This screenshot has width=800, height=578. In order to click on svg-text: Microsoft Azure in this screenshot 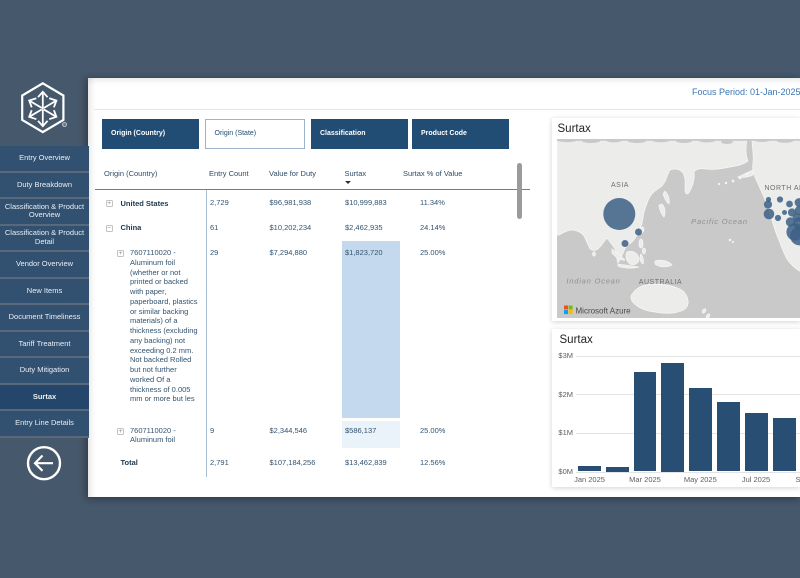, I will do `click(603, 310)`.